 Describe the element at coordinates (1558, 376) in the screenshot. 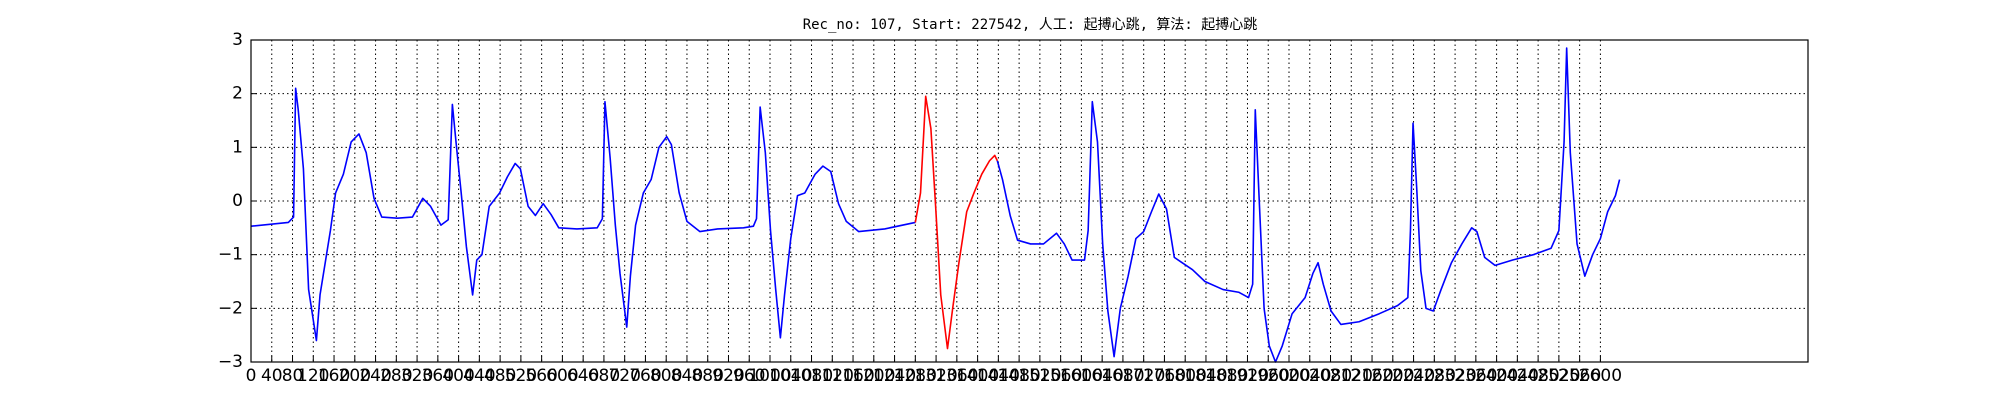

I see `x-tick-label: 2520` at that location.